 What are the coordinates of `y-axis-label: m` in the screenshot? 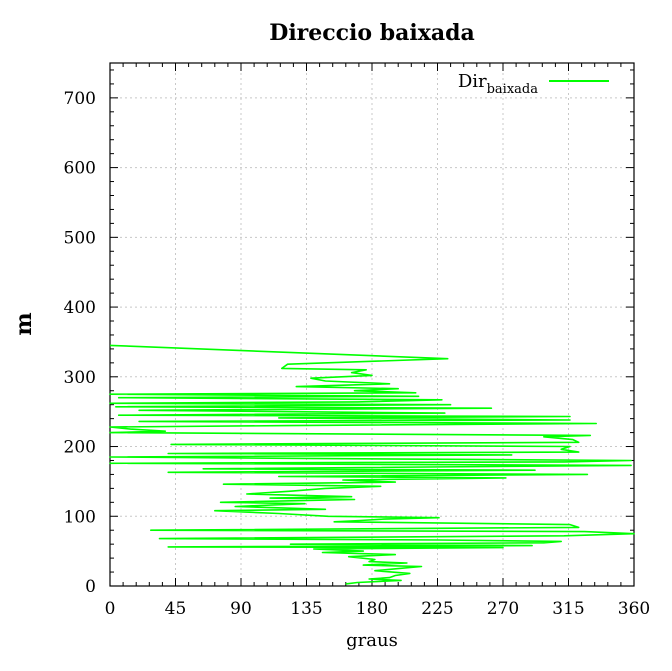 It's located at (24, 323).